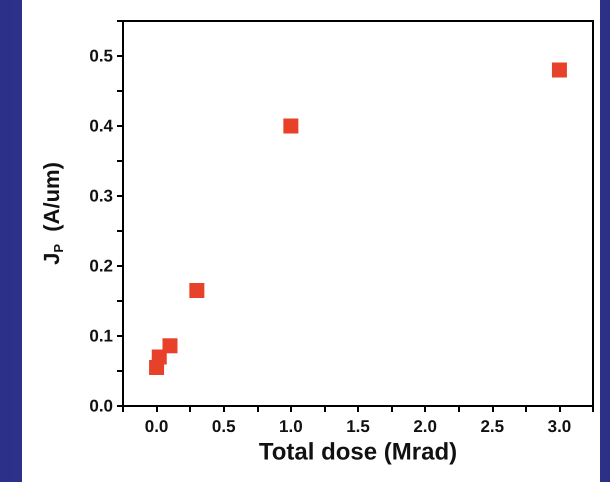 This screenshot has width=610, height=482. What do you see at coordinates (156, 426) in the screenshot?
I see `x-tick-label: 0.0` at bounding box center [156, 426].